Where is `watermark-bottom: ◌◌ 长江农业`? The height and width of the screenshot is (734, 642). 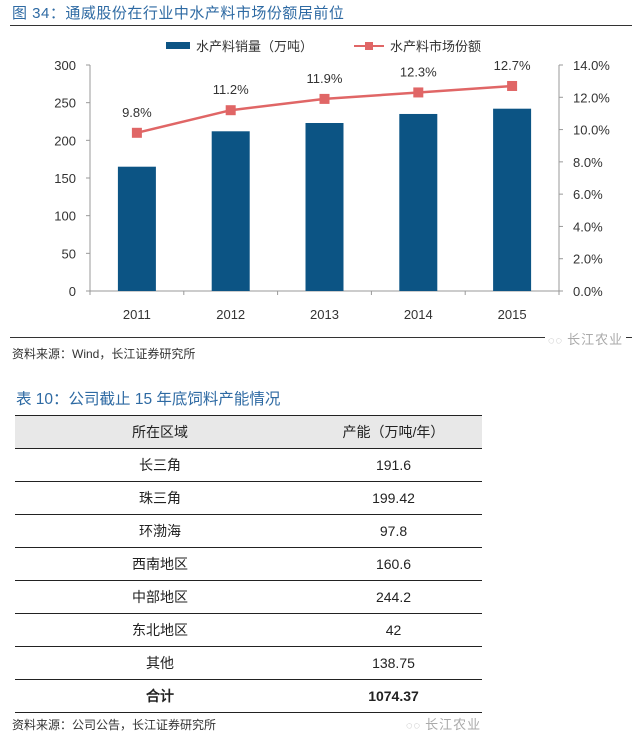 watermark-bottom: ◌◌ 长江农业 is located at coordinates (443, 723).